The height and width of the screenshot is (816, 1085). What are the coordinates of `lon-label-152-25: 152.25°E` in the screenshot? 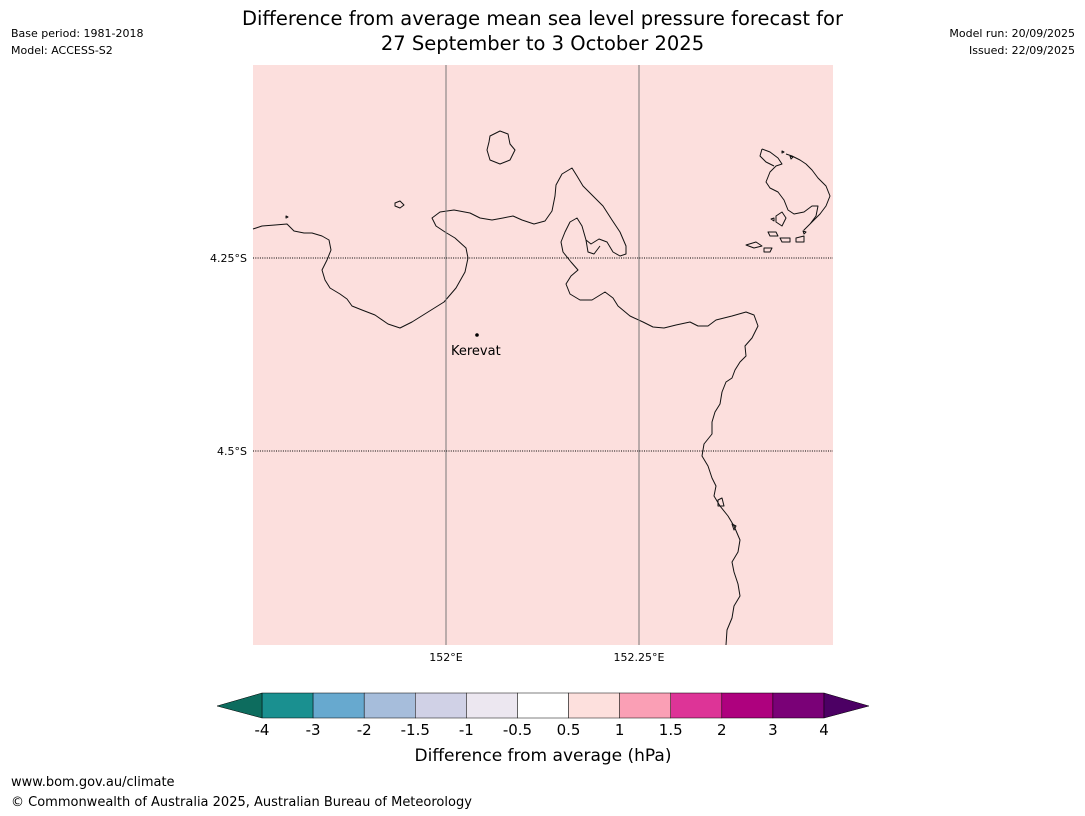 It's located at (639, 657).